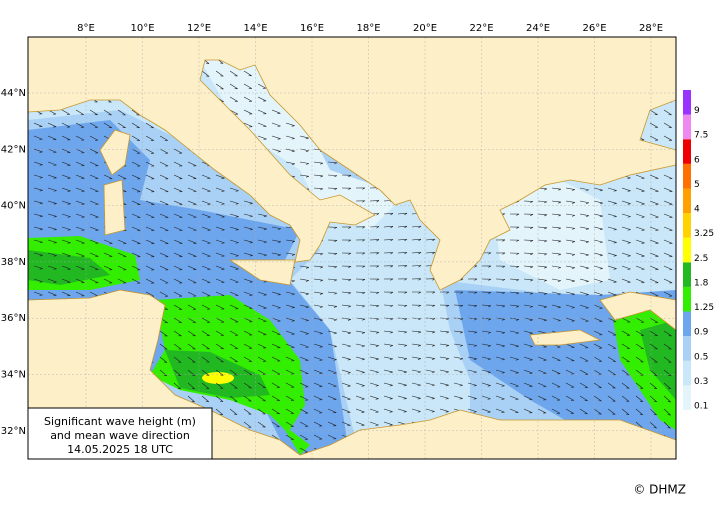 Image resolution: width=720 pixels, height=509 pixels. I want to click on lon-label: 18°E, so click(368, 28).